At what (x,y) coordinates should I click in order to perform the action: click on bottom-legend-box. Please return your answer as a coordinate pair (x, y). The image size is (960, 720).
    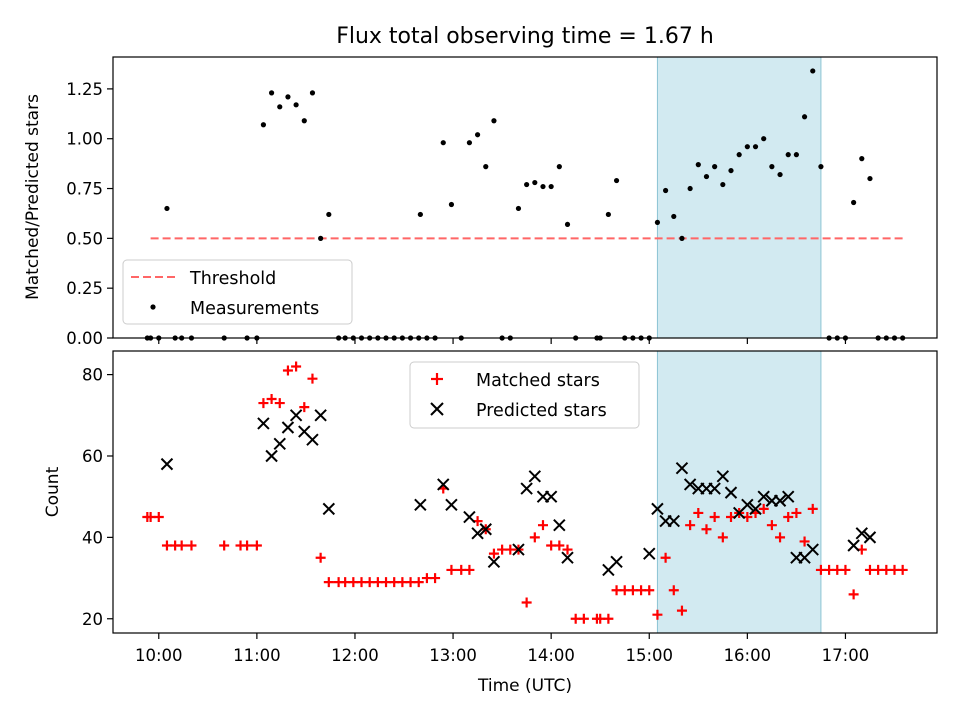
    Looking at the image, I should click on (524, 395).